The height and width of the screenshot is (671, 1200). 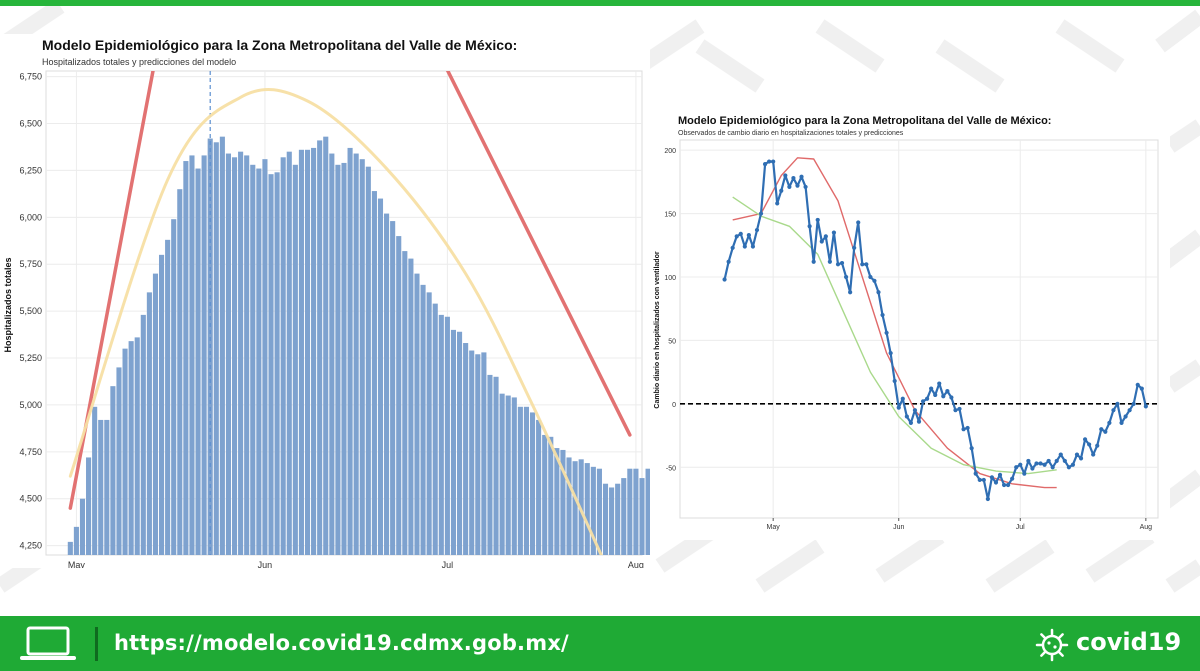 What do you see at coordinates (448, 564) in the screenshot?
I see `left-xtick-label: Jul` at bounding box center [448, 564].